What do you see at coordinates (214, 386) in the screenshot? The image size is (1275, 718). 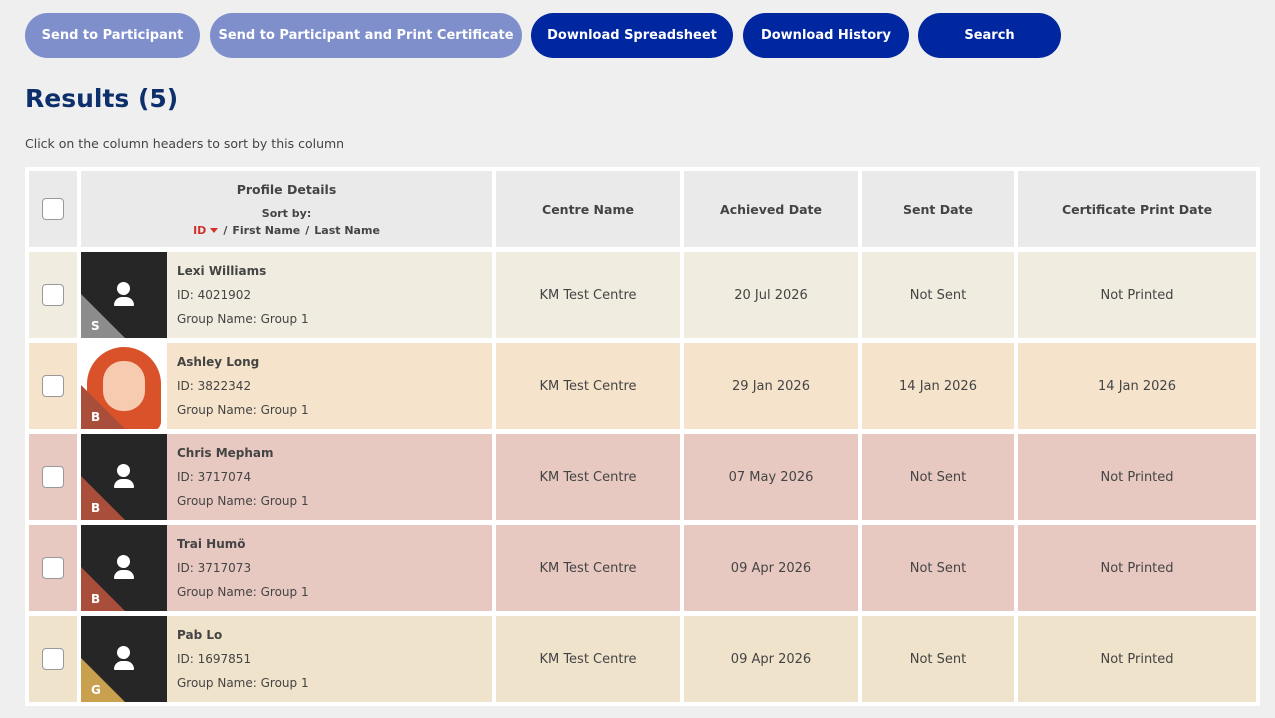 I see `participant-id: ID: 3822342` at bounding box center [214, 386].